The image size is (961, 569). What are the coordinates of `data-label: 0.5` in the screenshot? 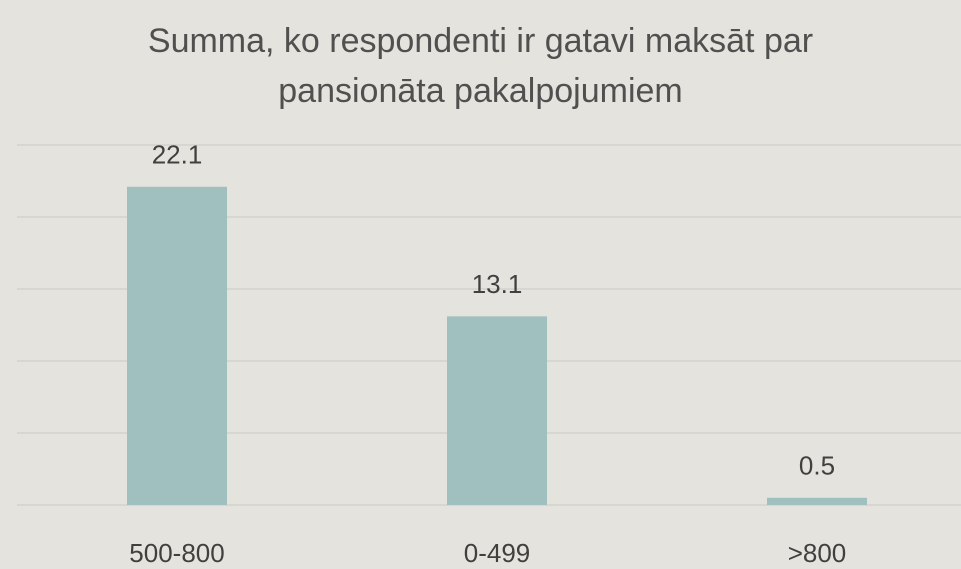 It's located at (817, 466).